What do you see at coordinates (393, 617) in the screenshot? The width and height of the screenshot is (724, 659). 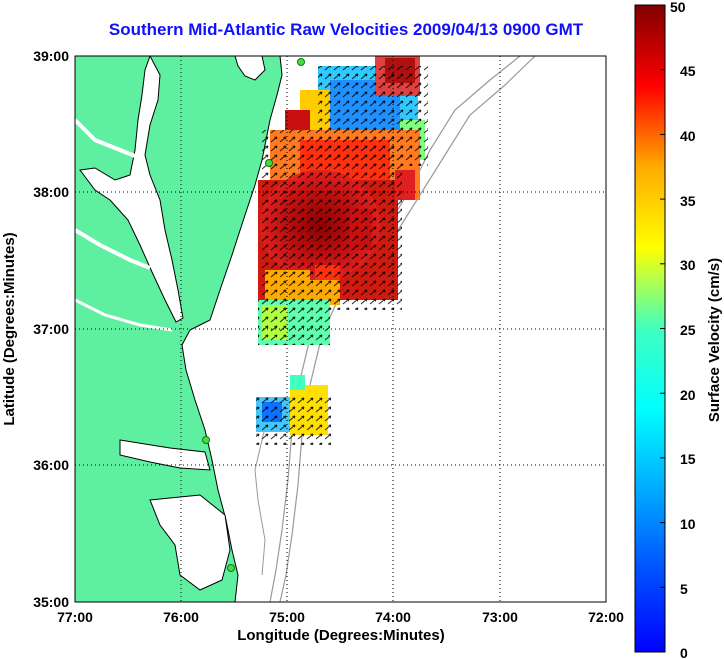 I see `x-tick-label: 74:00` at bounding box center [393, 617].